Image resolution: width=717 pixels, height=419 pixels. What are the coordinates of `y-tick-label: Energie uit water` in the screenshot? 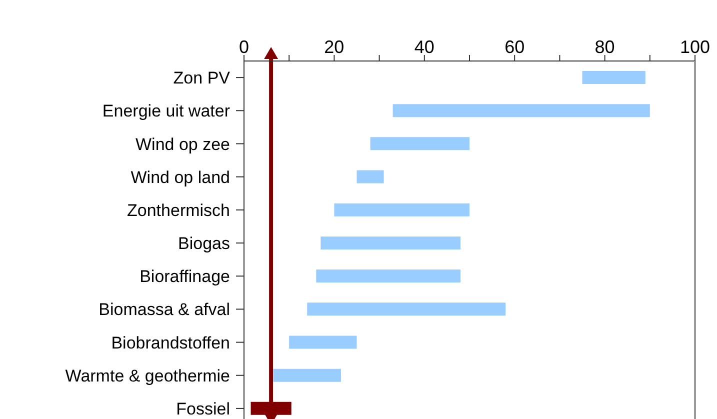 It's located at (166, 111).